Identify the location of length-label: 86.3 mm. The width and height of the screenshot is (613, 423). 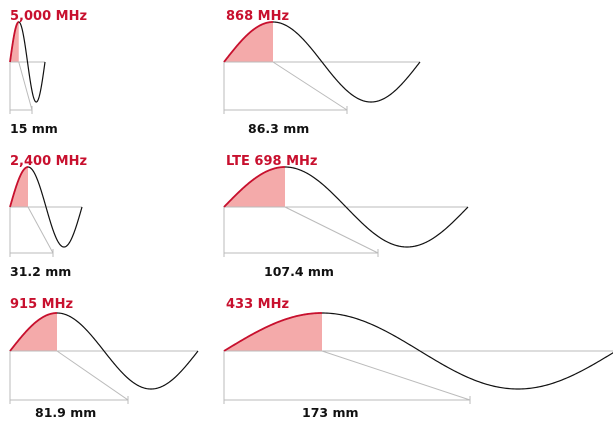
(278, 128).